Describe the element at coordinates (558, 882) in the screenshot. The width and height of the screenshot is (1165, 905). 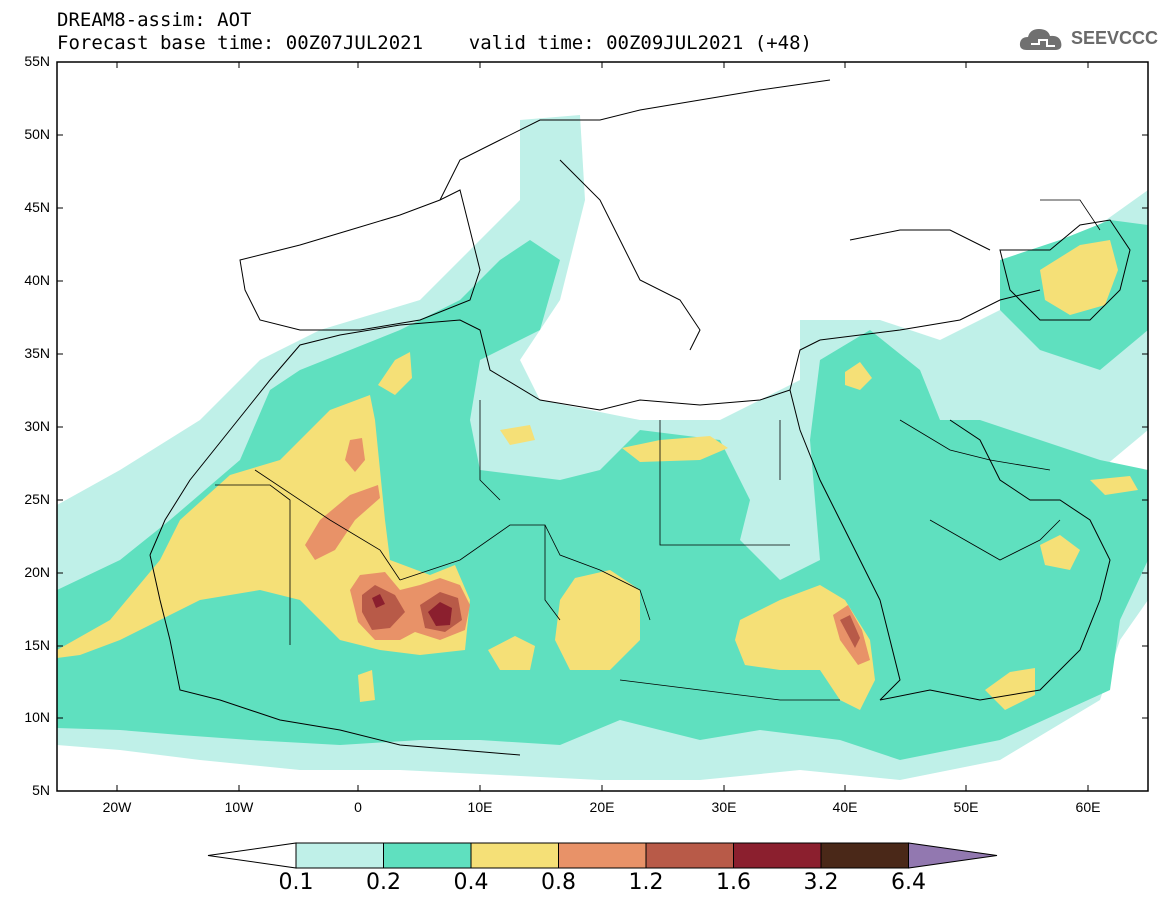
I see `colorbar-label: 0.8` at that location.